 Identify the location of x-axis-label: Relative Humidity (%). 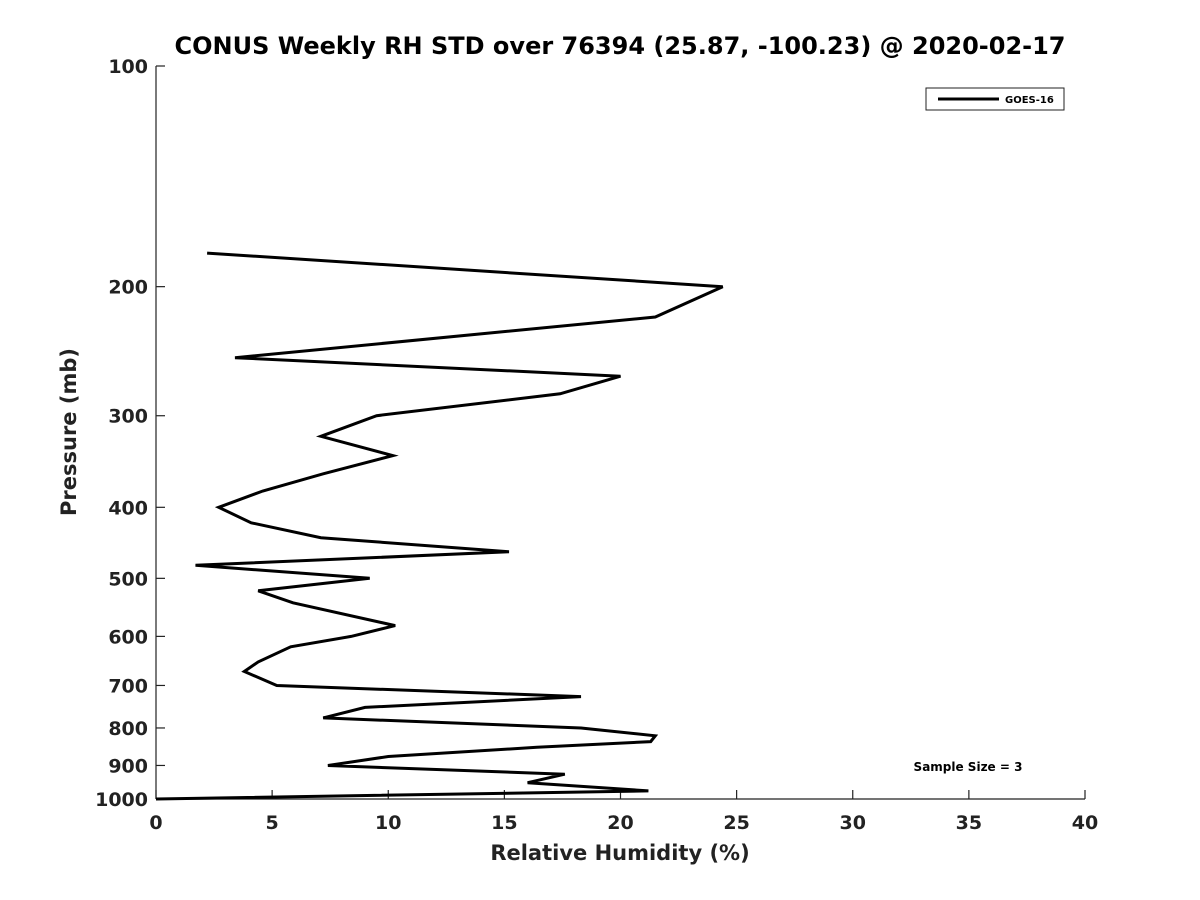
(619, 853).